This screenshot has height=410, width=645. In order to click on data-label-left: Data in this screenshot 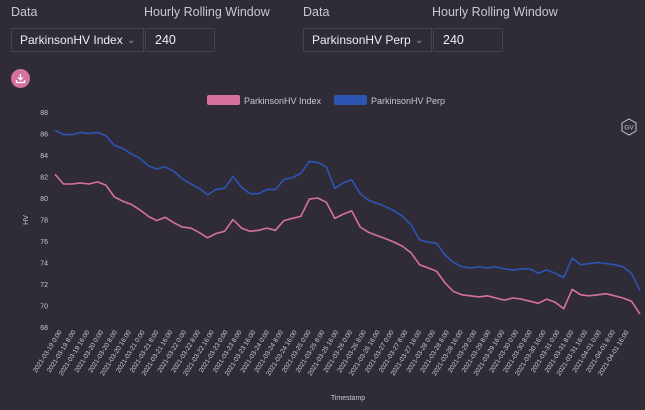, I will do `click(24, 12)`.